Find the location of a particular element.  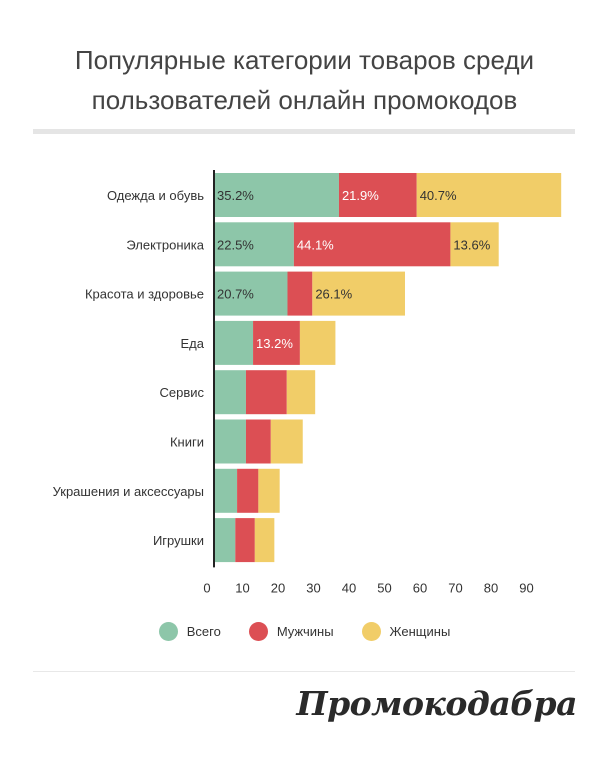

legend-item-men: Мужчины is located at coordinates (291, 631).